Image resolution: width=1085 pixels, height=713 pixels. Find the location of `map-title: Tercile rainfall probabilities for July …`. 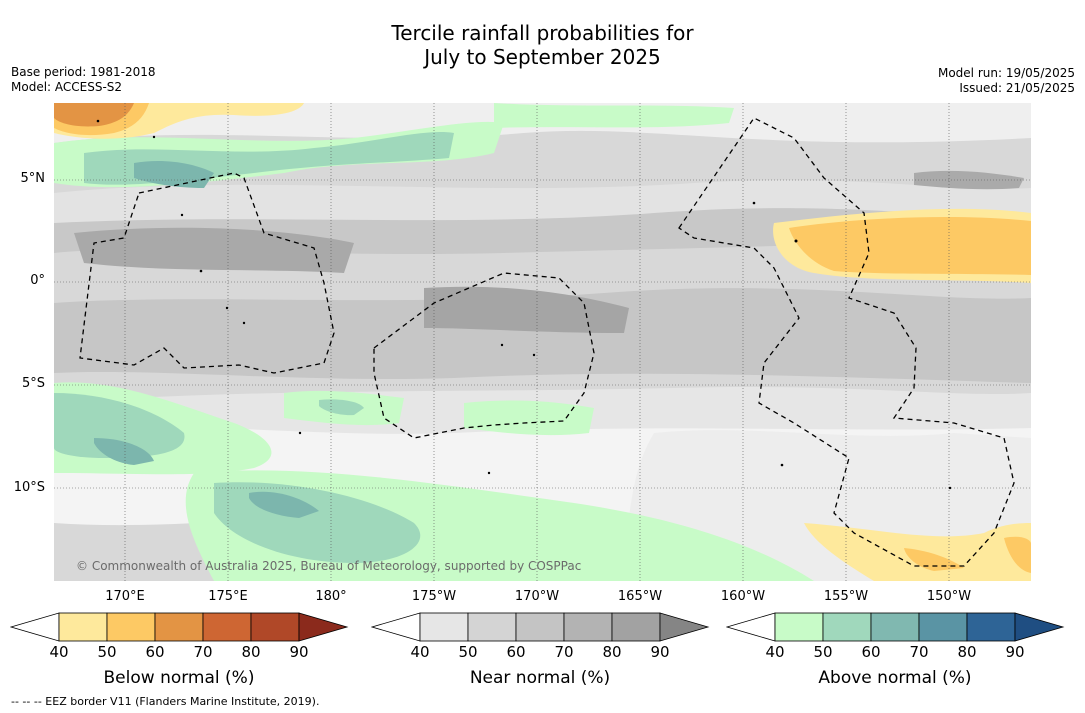

map-title: Tercile rainfall probabilities for July … is located at coordinates (542, 45).